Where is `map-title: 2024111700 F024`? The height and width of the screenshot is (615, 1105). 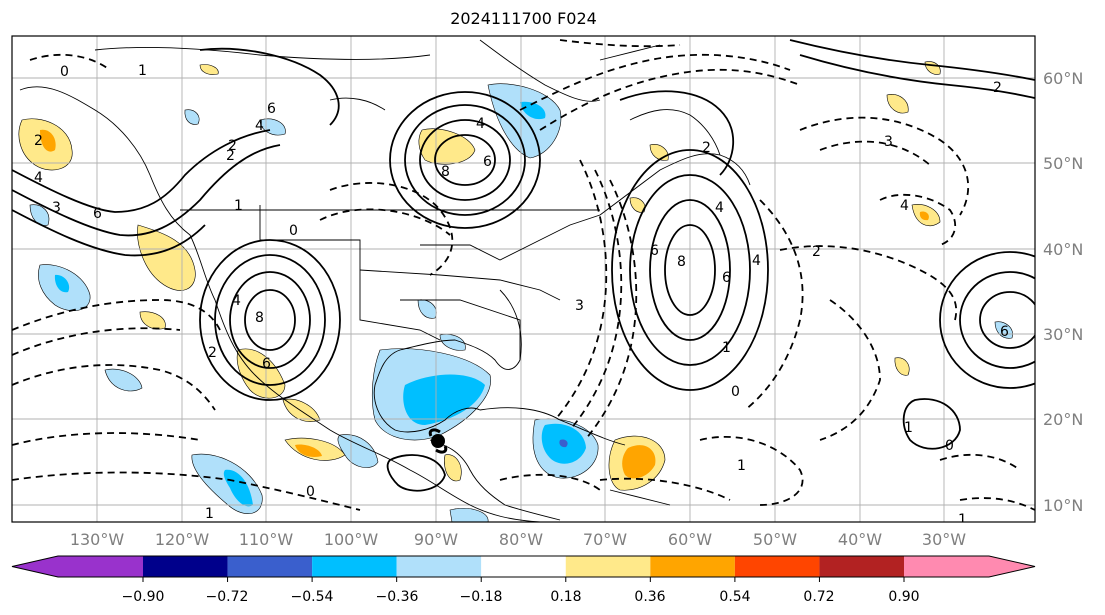 map-title: 2024111700 F024 is located at coordinates (523, 18).